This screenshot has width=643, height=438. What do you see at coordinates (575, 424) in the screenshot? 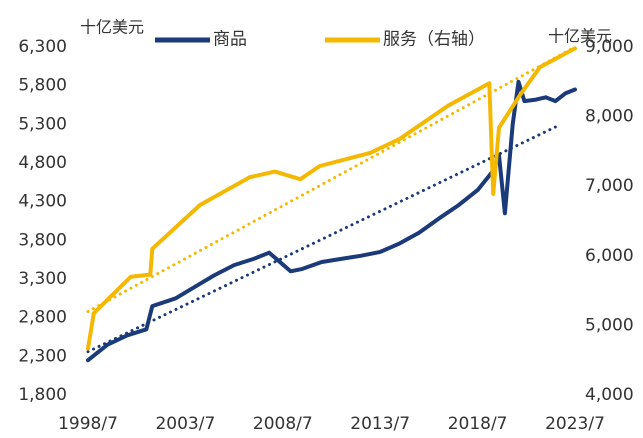
I see `x-tick-label: 2023/7` at bounding box center [575, 424].